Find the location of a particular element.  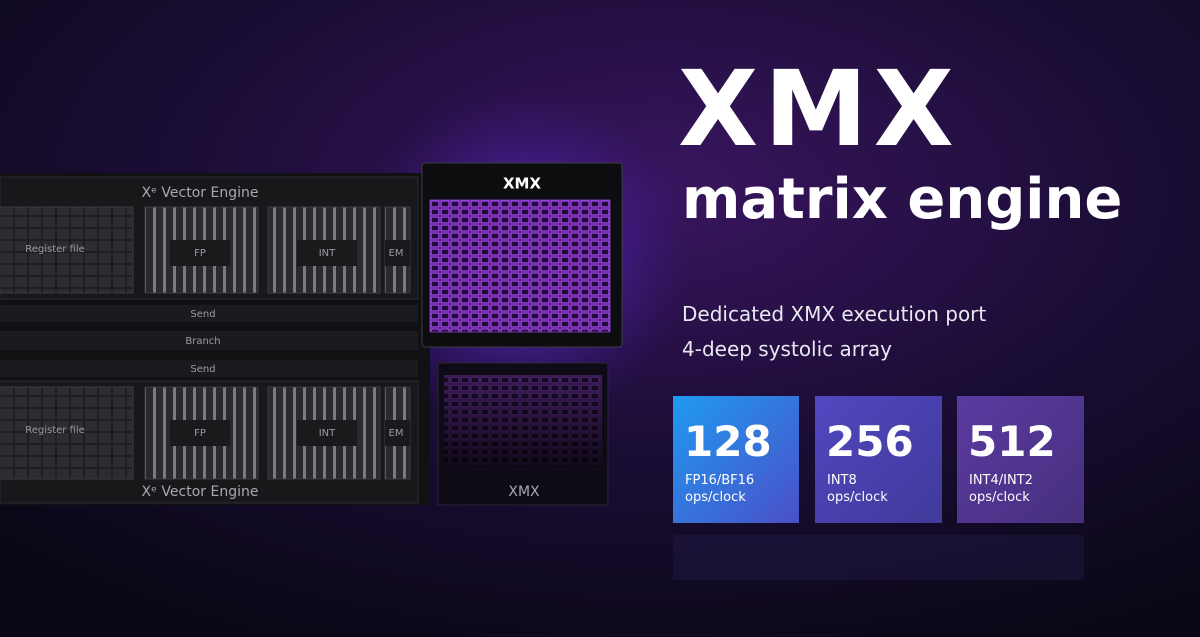

stat-format: FP16/BF16 is located at coordinates (719, 480).